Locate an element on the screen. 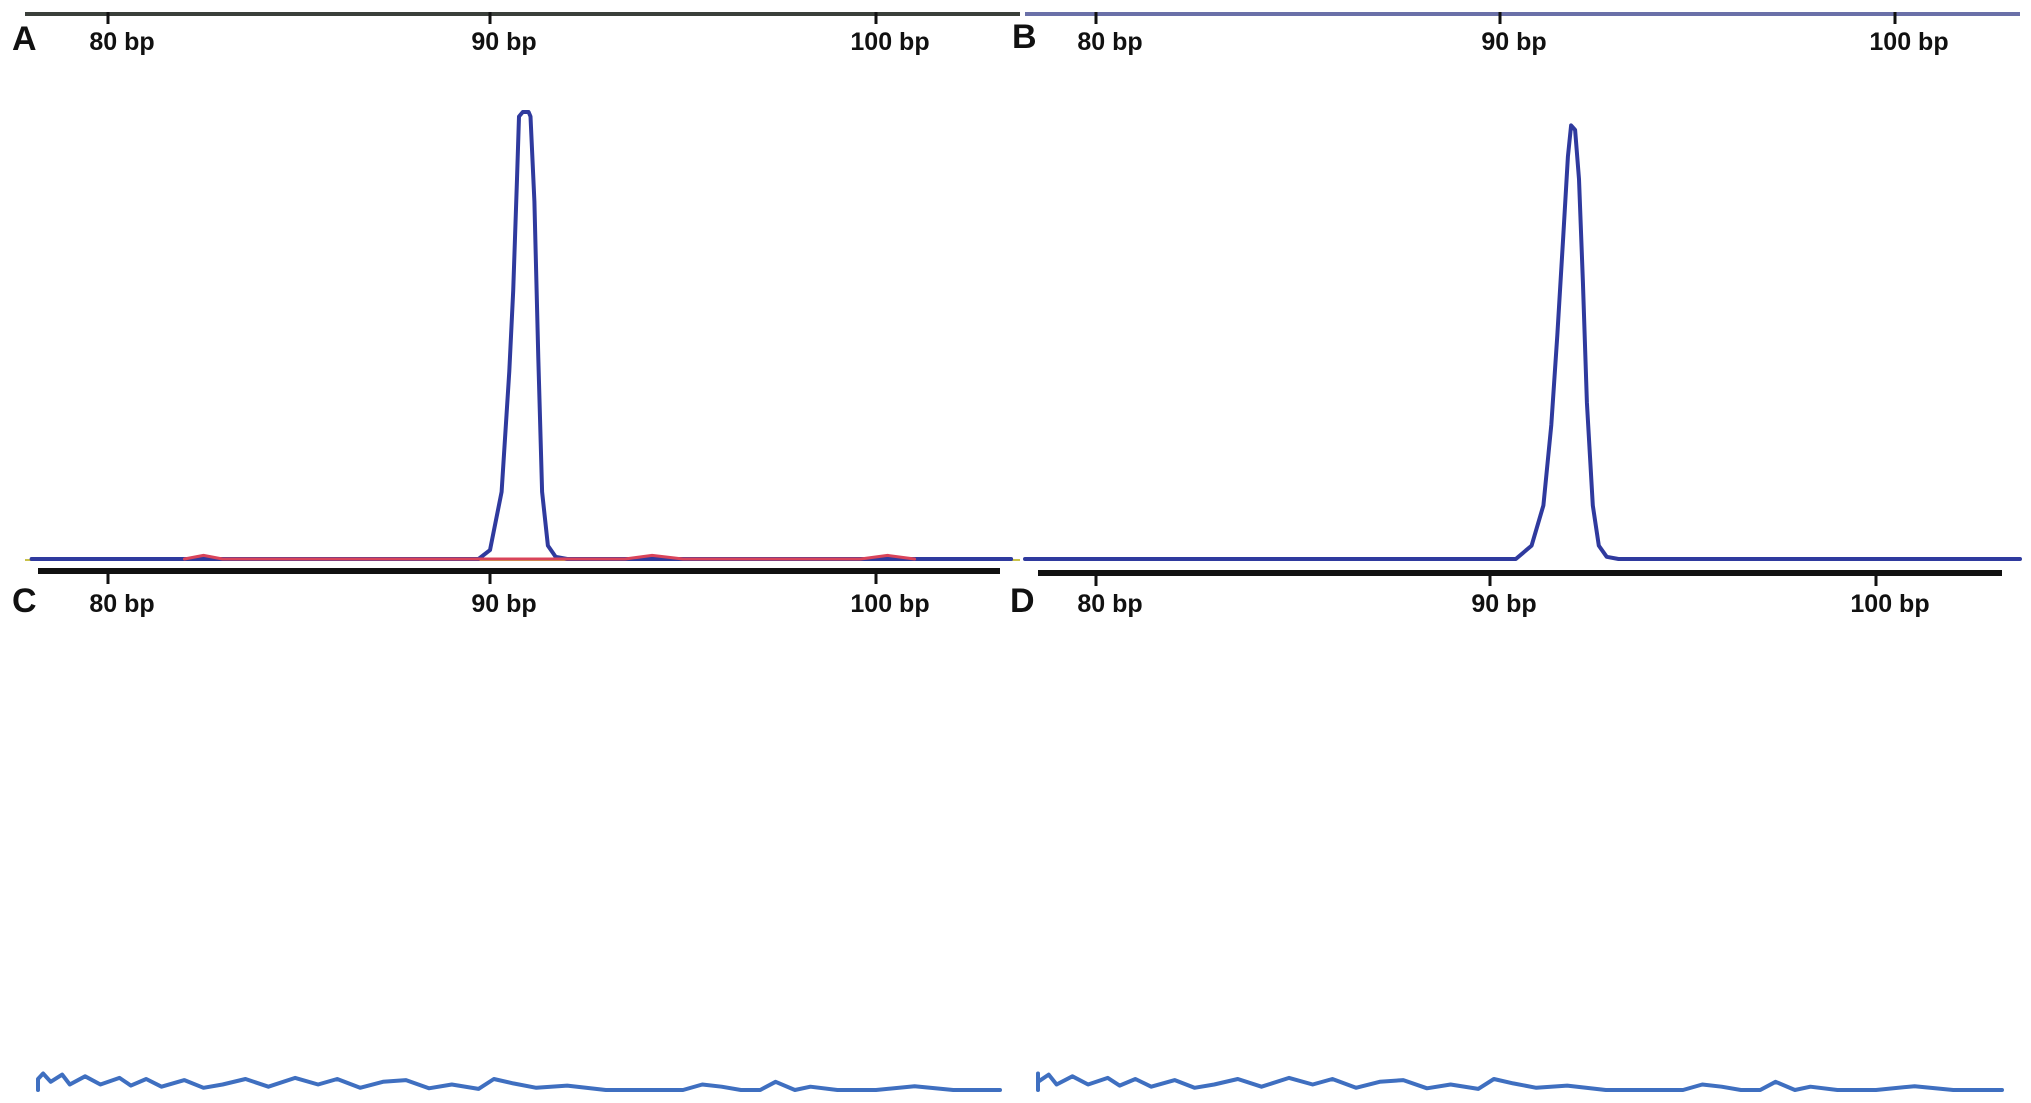 Image resolution: width=2031 pixels, height=1103 pixels. panel-letter: A is located at coordinates (24, 39).